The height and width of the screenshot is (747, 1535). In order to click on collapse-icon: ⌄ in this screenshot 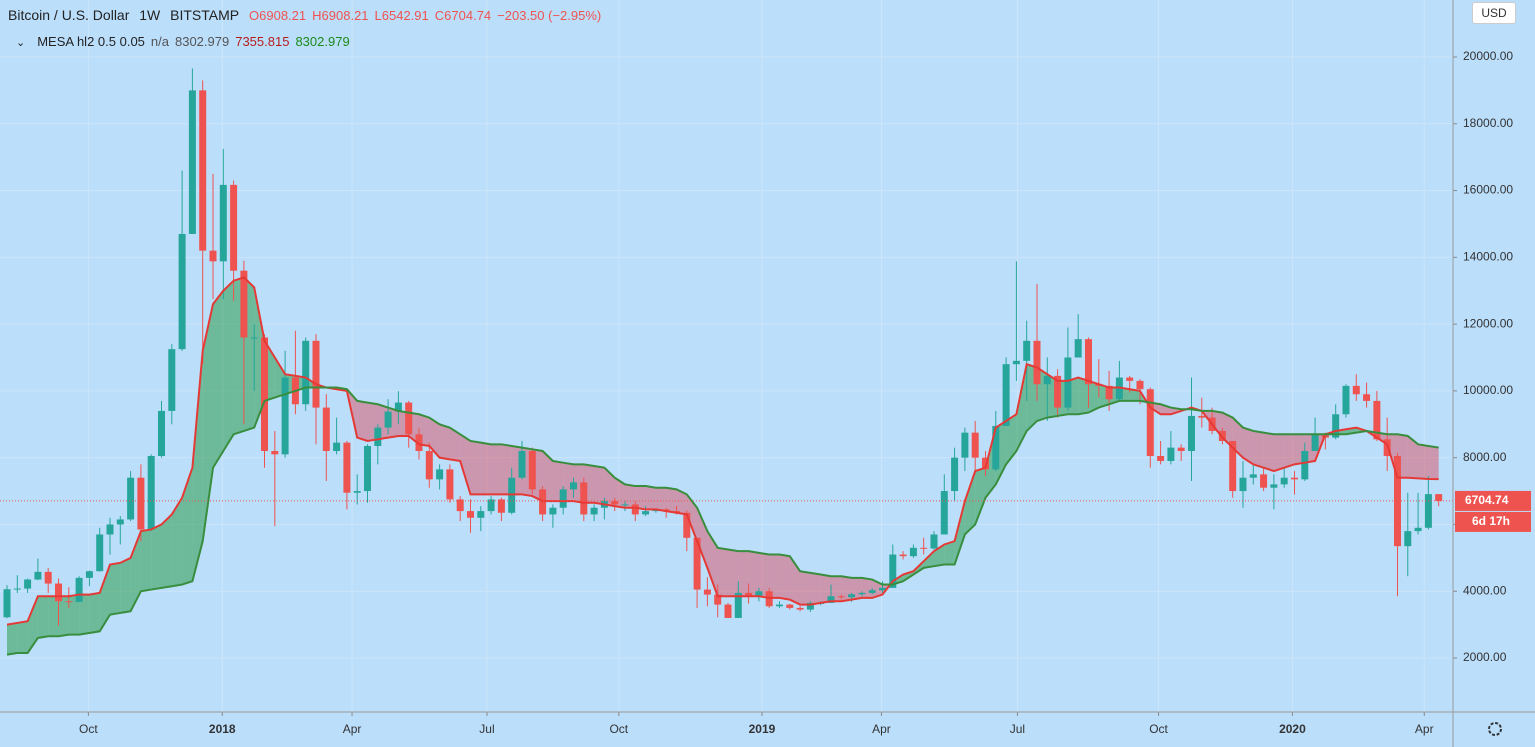, I will do `click(21, 43)`.